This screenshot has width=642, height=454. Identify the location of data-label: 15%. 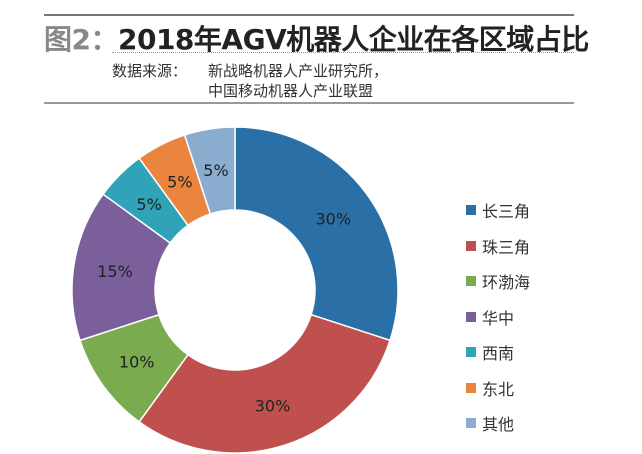
(115, 271).